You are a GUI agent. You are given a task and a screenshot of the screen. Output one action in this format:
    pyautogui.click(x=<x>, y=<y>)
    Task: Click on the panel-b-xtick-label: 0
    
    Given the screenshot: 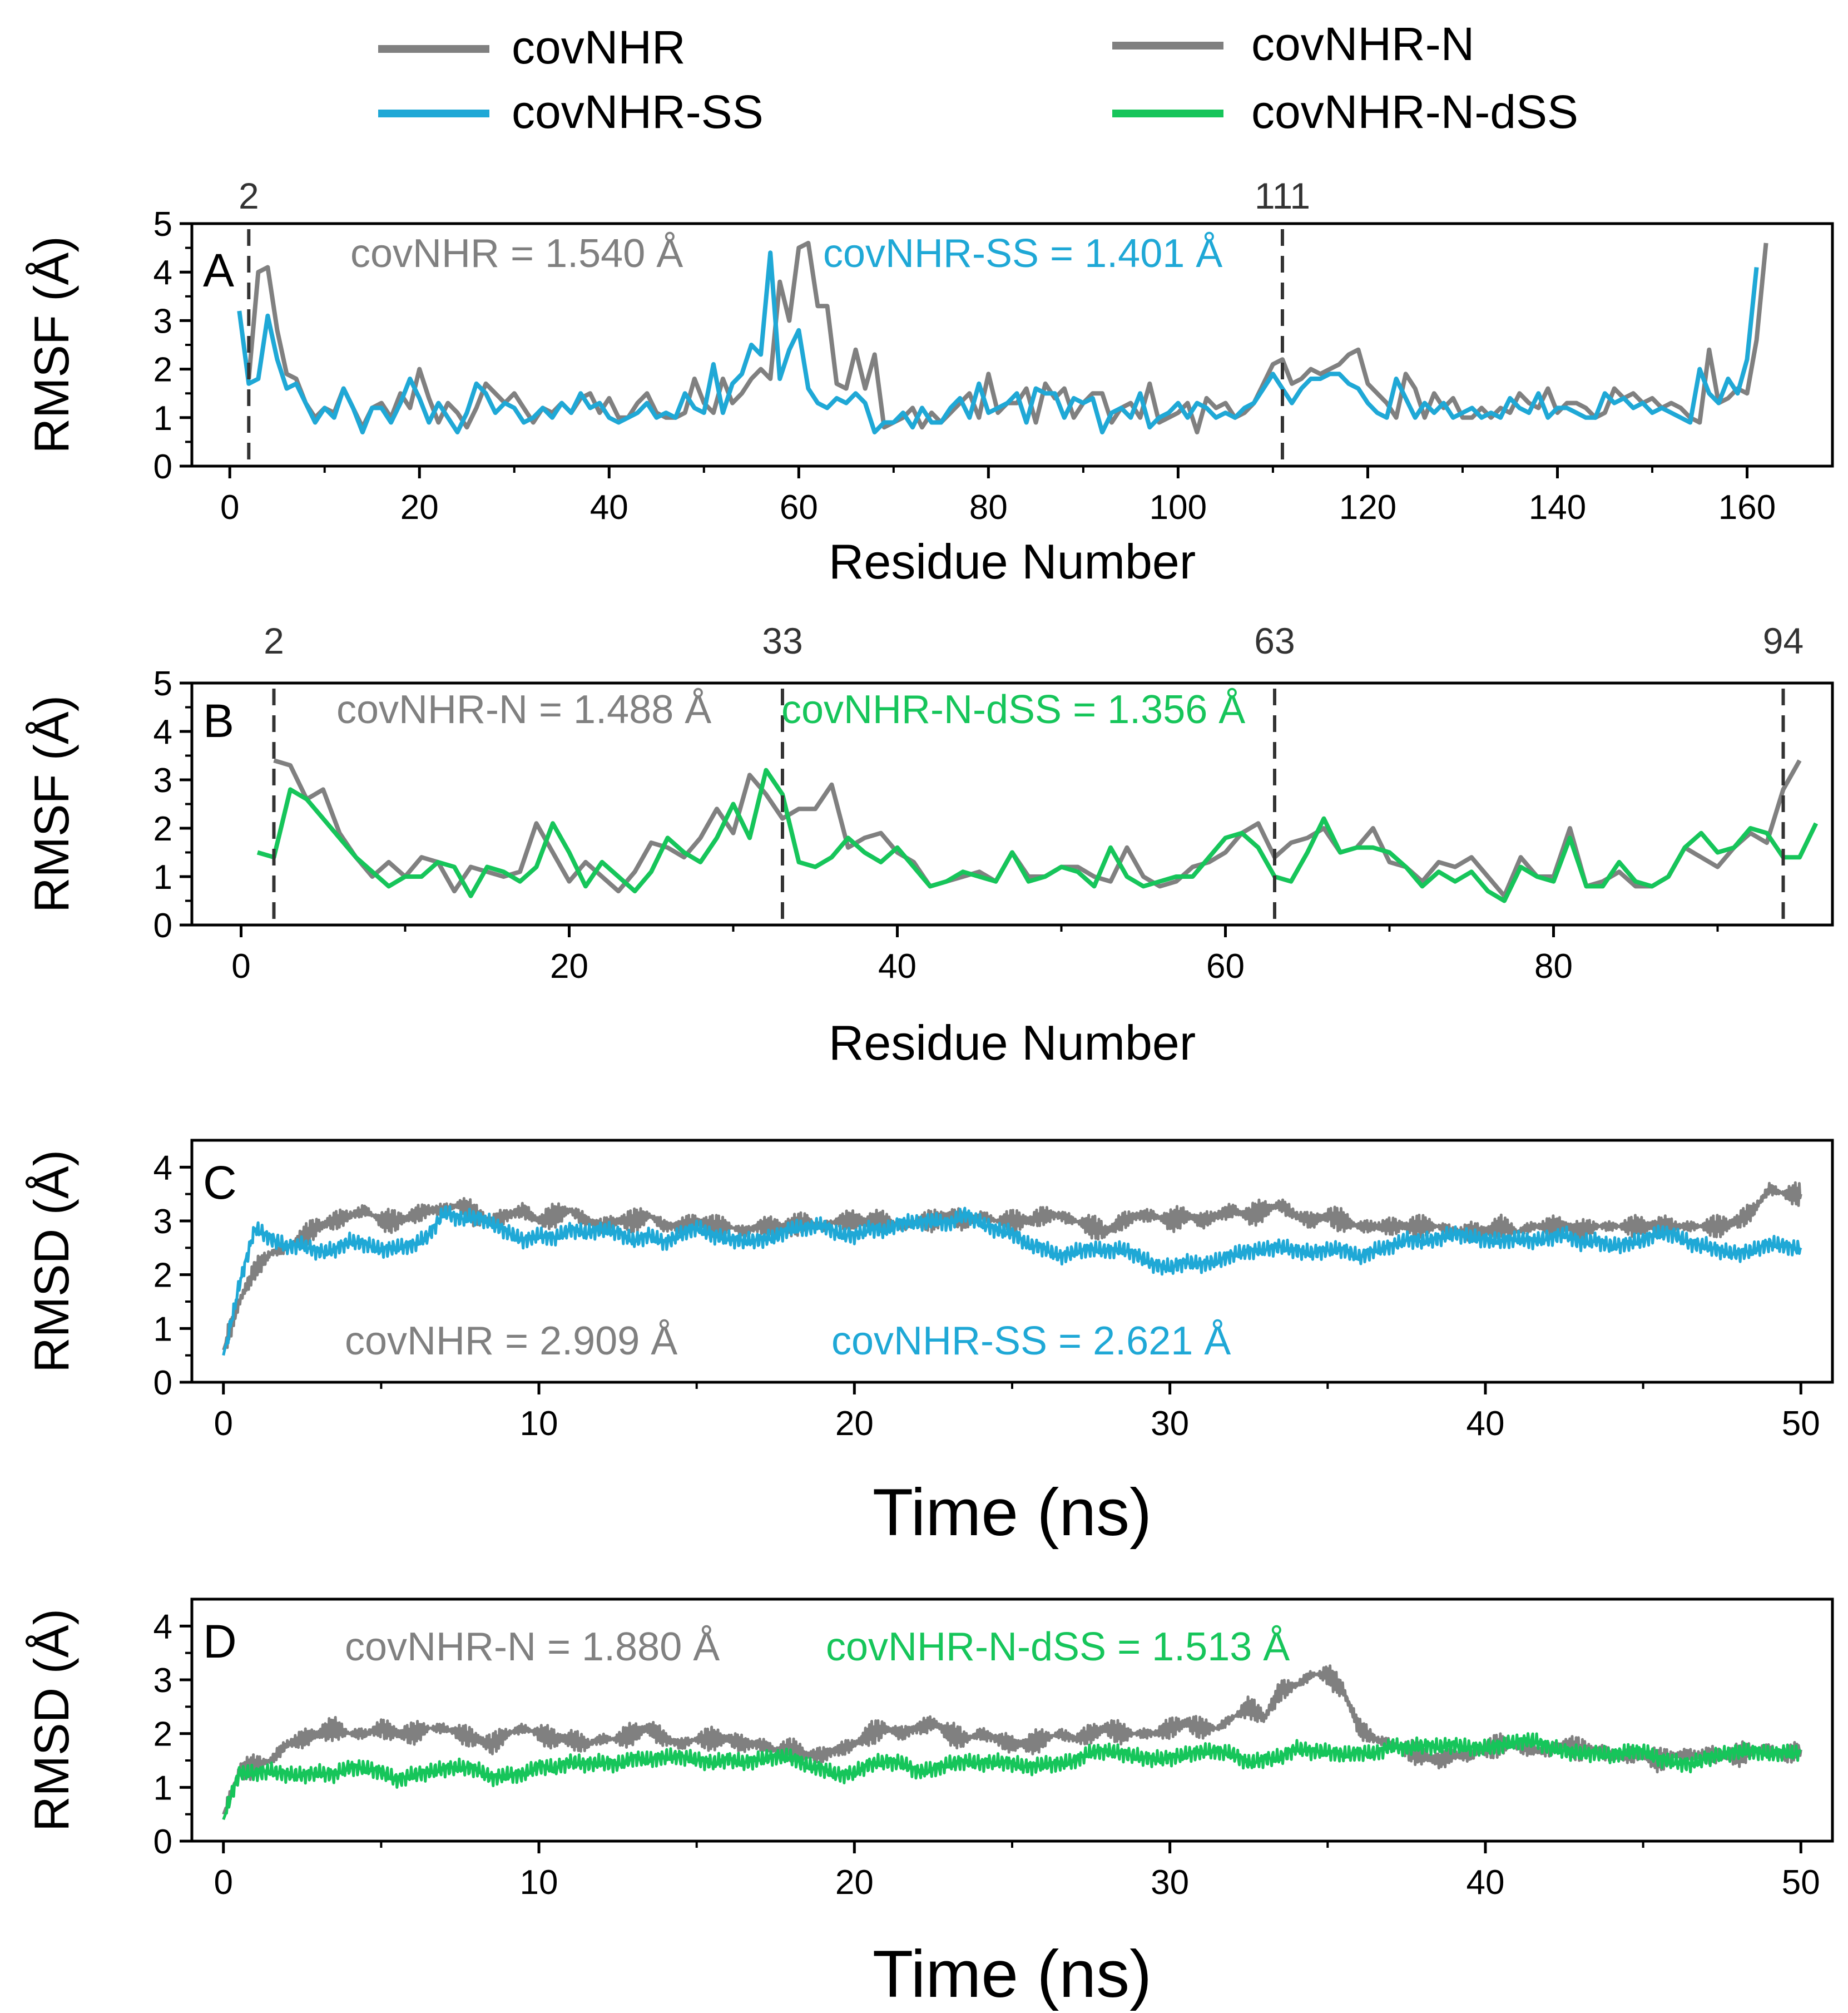 What is the action you would take?
    pyautogui.click(x=240, y=966)
    